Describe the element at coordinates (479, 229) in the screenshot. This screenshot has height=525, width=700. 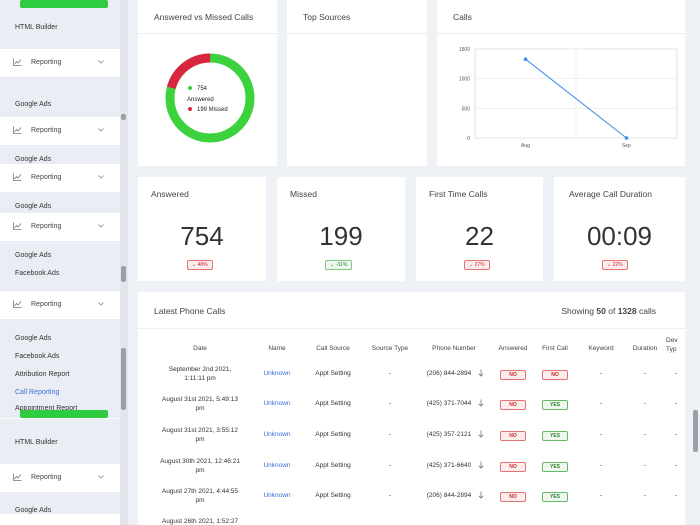
I see `stat-first-time-calls: First Time Calls 22 ⌄ 27%` at that location.